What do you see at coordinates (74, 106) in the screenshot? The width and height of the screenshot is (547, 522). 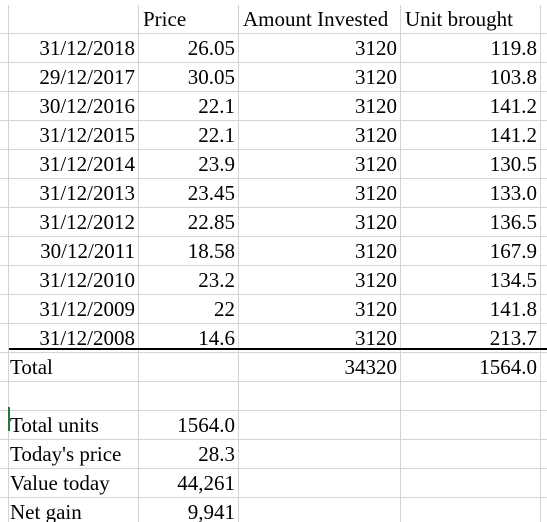 I see `date-cell: 30/12/2016` at bounding box center [74, 106].